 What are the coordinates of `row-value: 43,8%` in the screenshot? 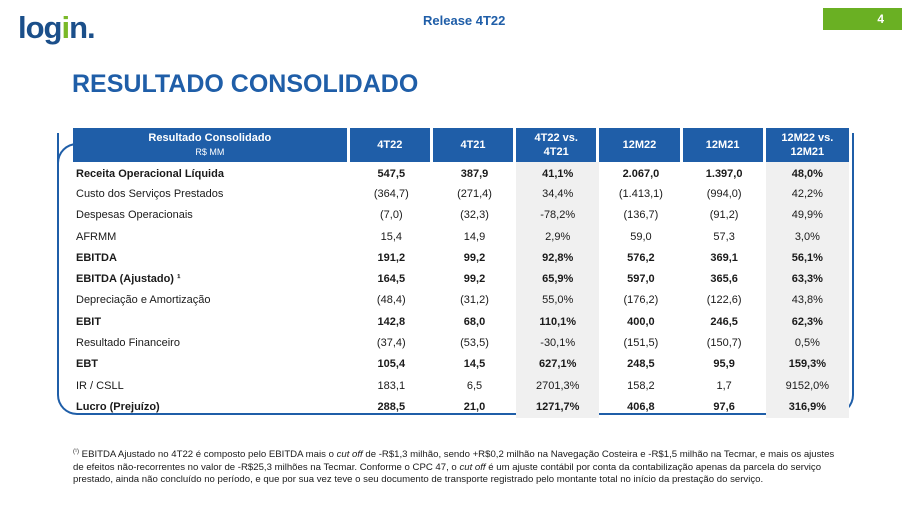 It's located at (807, 300).